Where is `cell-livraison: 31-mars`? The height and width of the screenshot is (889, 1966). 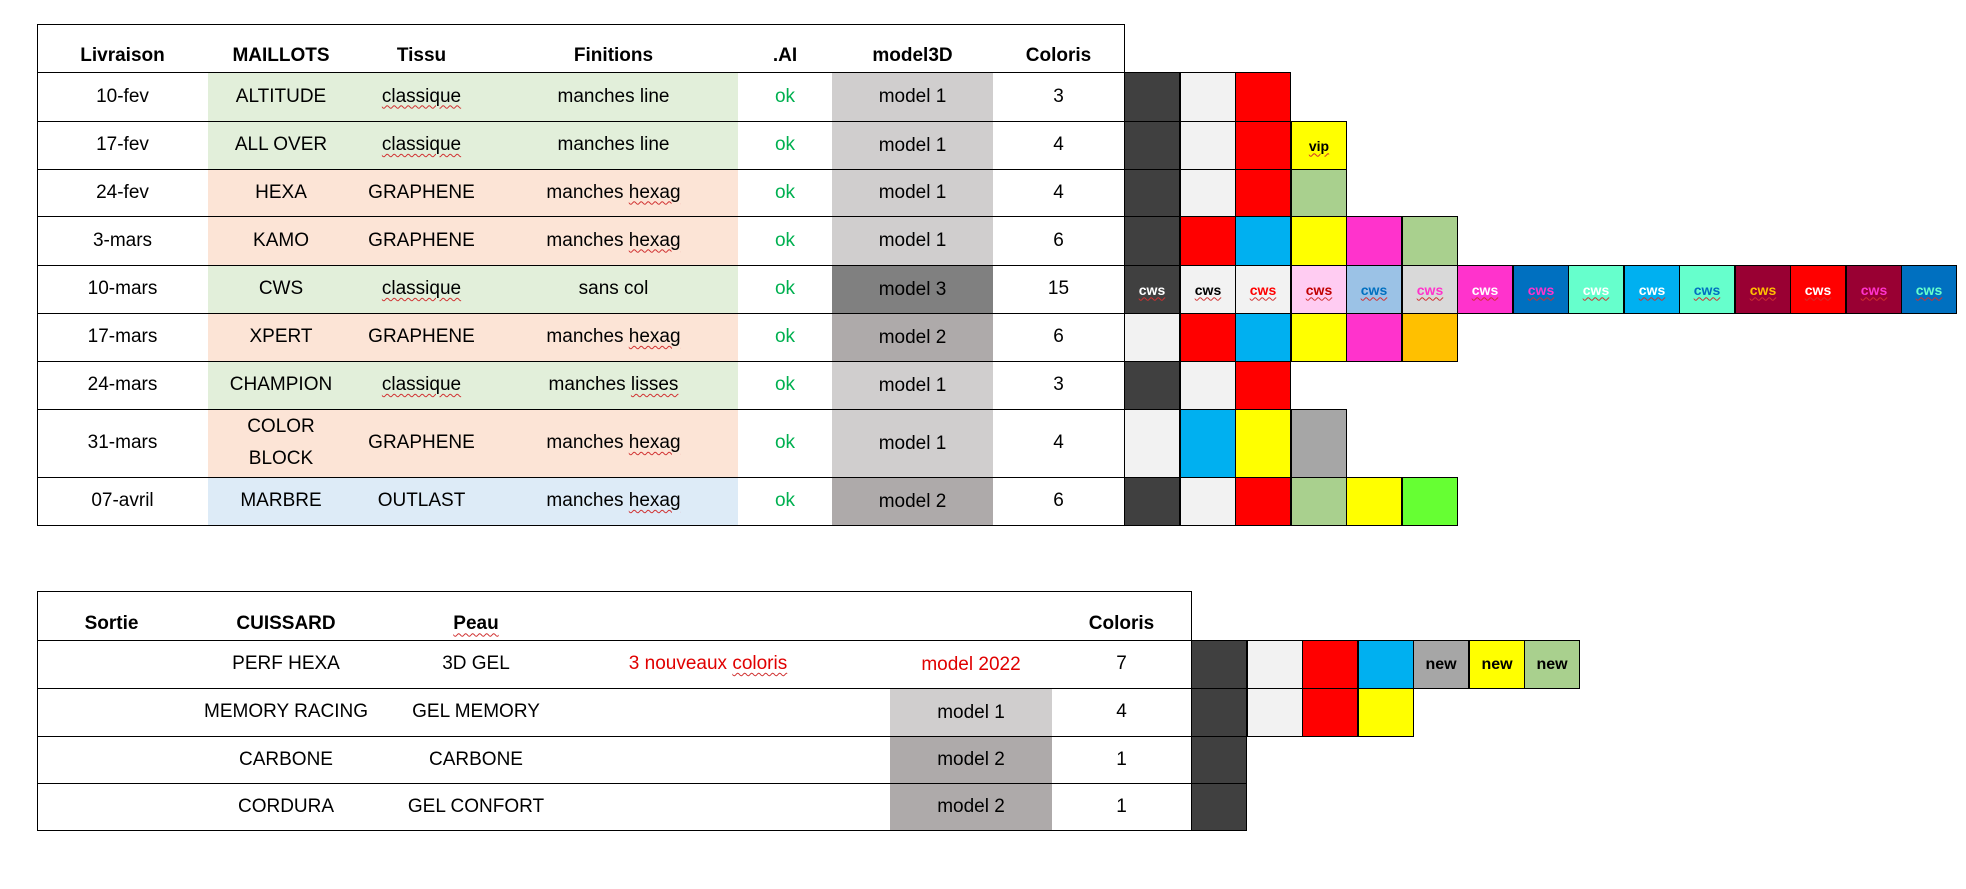 cell-livraison: 31-mars is located at coordinates (122, 443).